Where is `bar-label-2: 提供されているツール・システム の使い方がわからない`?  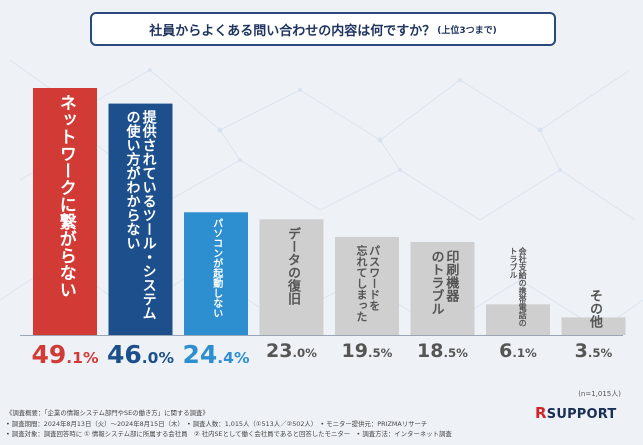
bar-label-2: 提供されているツール・システム の使い方がわからない is located at coordinates (140, 214).